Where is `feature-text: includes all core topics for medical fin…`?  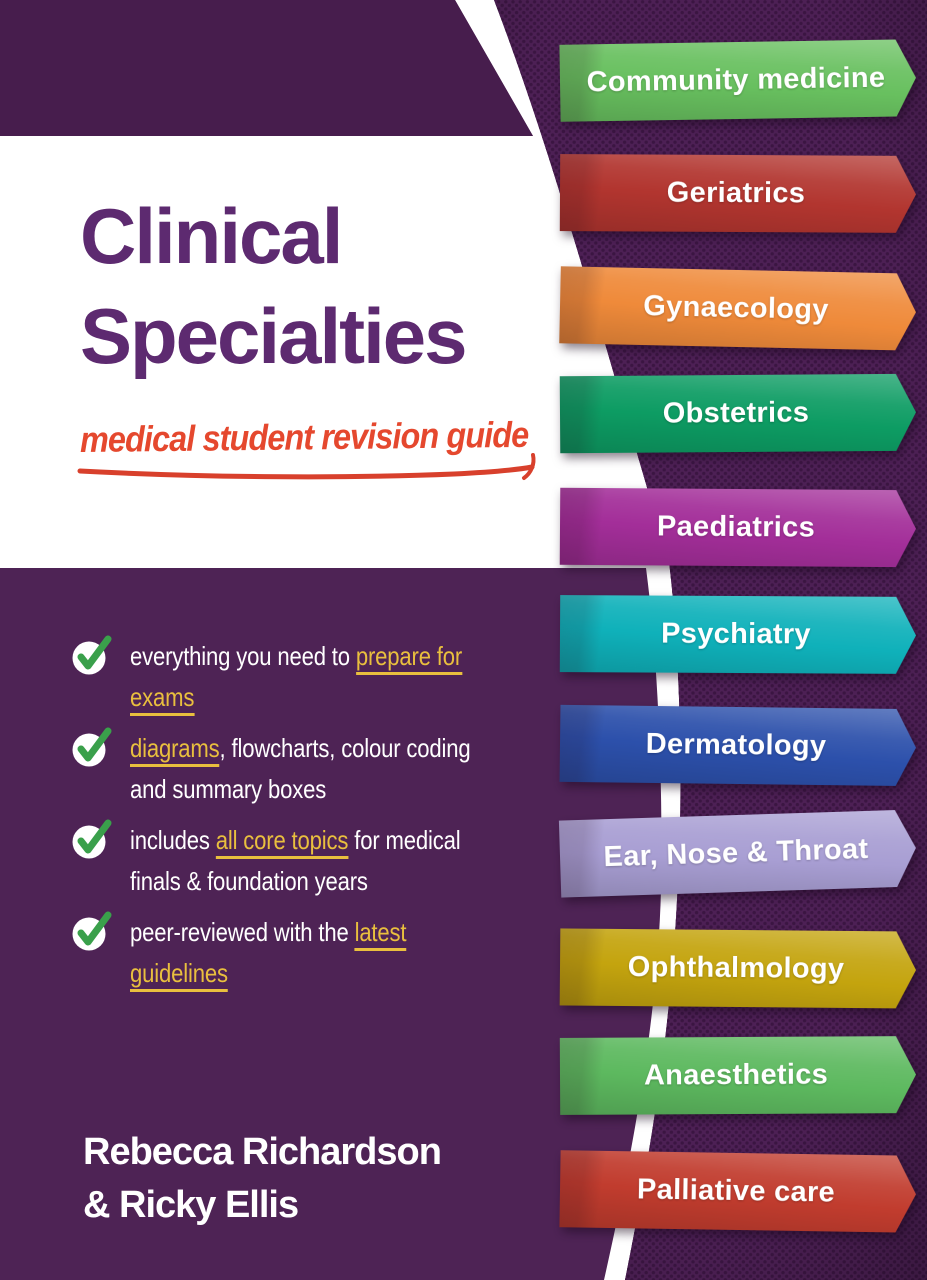
feature-text: includes all core topics for medical fin… is located at coordinates (313, 861).